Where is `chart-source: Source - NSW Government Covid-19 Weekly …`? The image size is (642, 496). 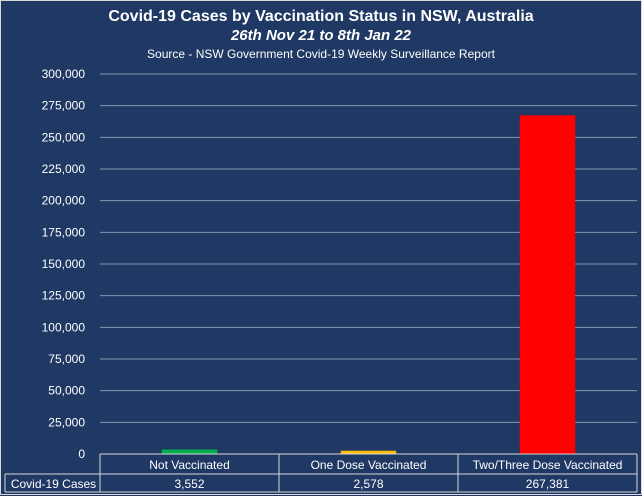 chart-source: Source - NSW Government Covid-19 Weekly … is located at coordinates (321, 54).